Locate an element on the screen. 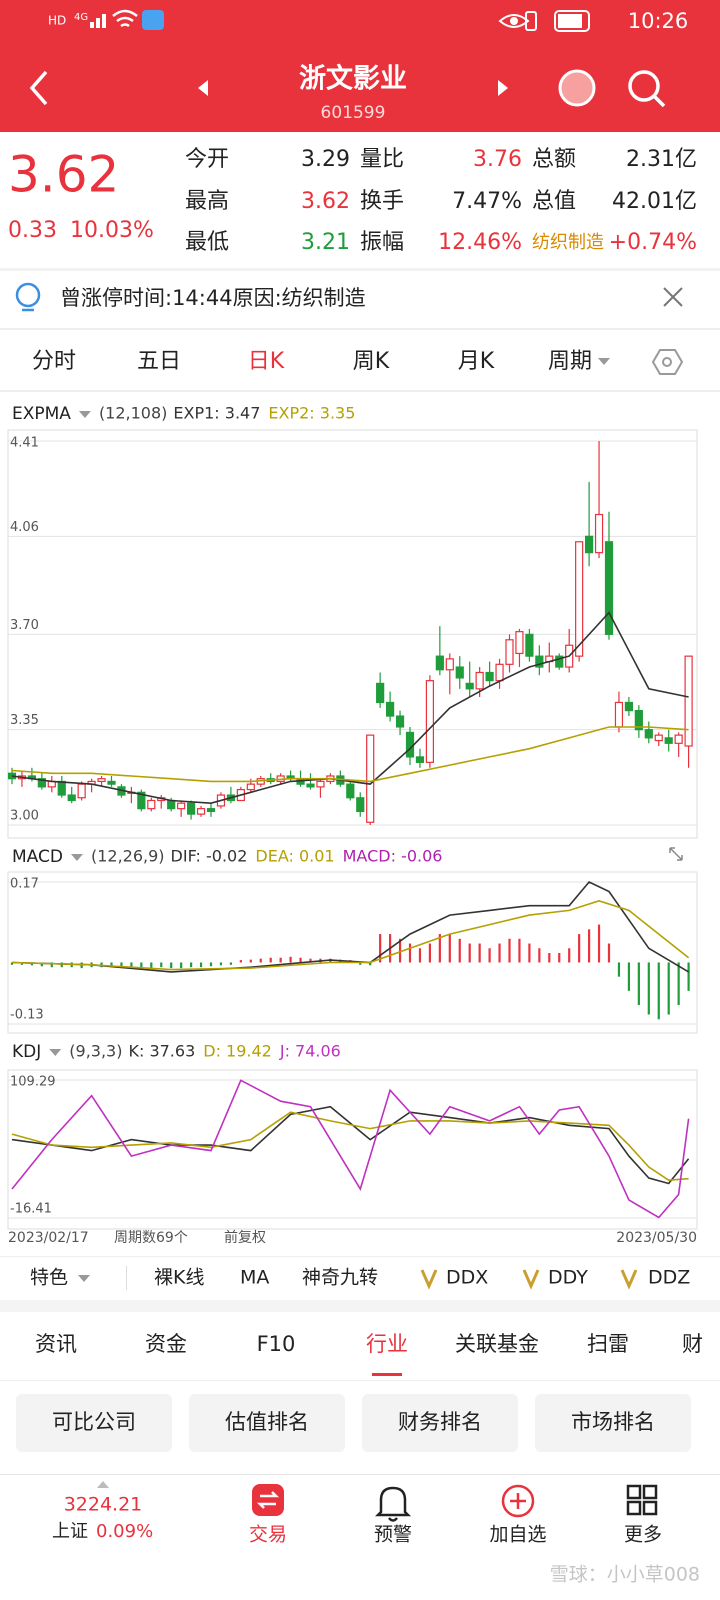 This screenshot has height=1600, width=720. tab: 周期 is located at coordinates (570, 361).